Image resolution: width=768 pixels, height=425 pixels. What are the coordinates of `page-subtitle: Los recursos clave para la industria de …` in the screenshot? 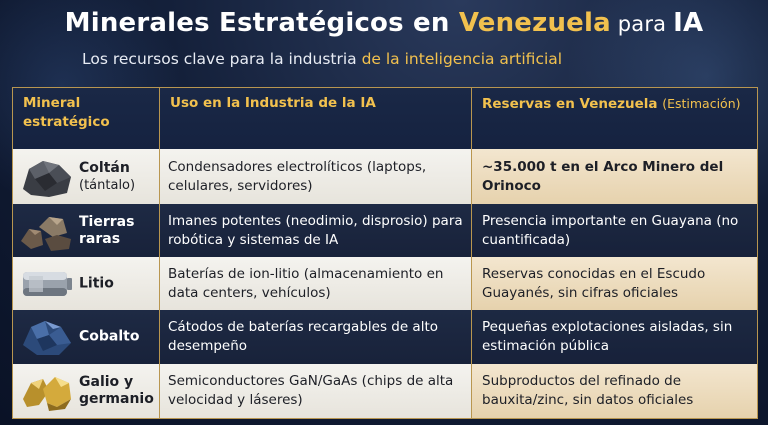 It's located at (322, 59).